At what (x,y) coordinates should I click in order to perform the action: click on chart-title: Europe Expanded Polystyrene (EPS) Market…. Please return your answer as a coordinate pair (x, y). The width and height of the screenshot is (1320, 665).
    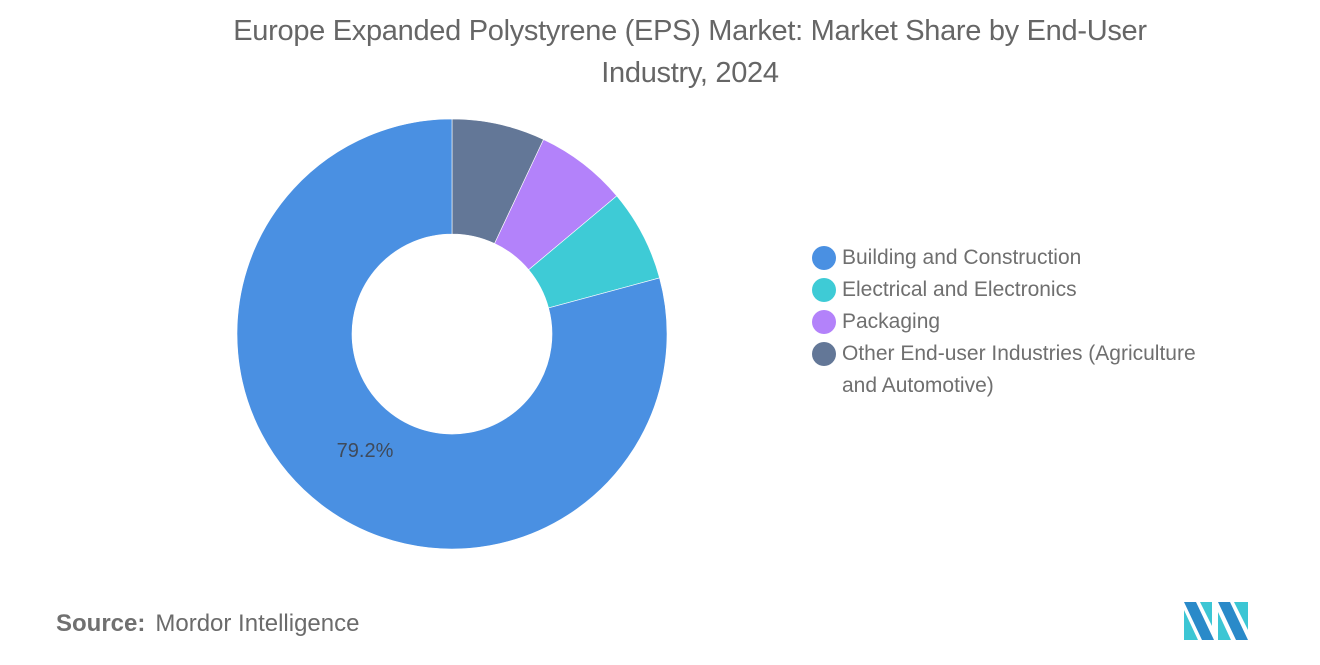
    Looking at the image, I should click on (690, 52).